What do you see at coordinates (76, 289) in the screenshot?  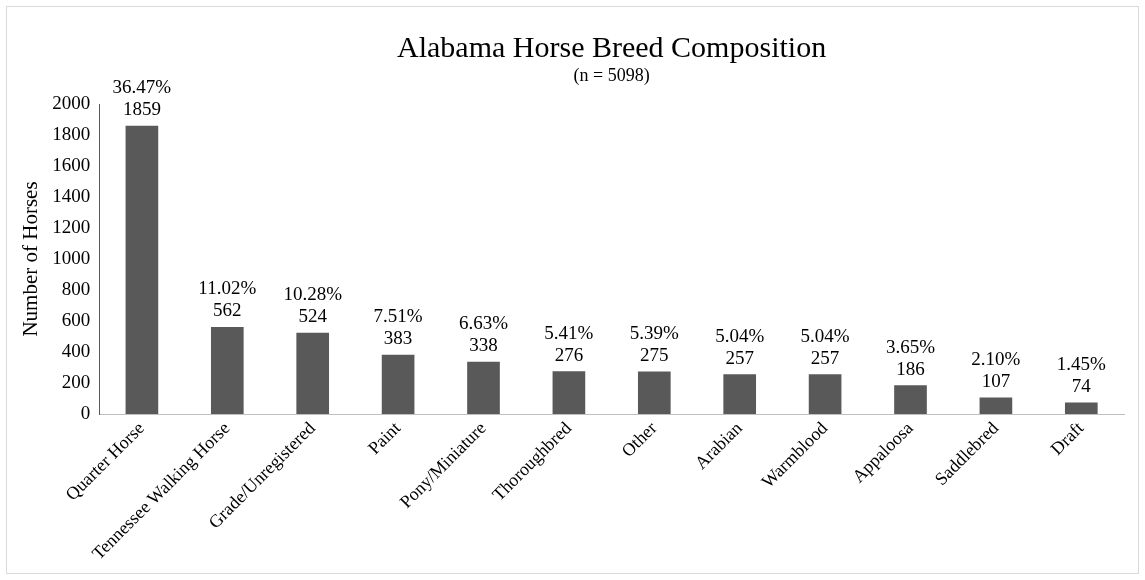 I see `y-tick-label: 800` at bounding box center [76, 289].